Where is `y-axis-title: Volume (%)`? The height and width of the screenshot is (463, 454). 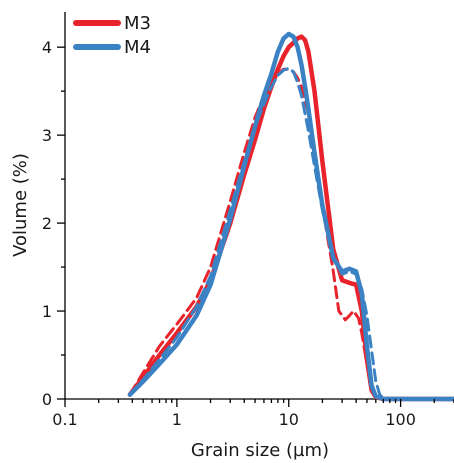
y-axis-title: Volume (%) is located at coordinates (20, 205).